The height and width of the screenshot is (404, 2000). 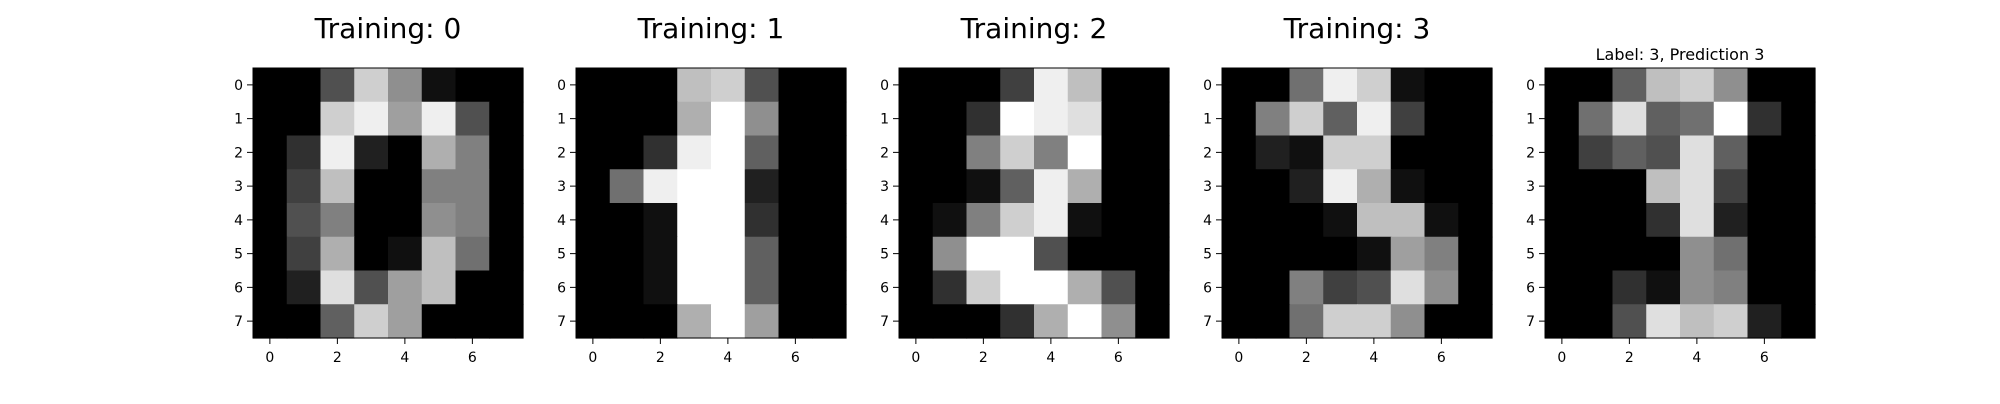 I want to click on panel-title: Training: 3, so click(x=1357, y=28).